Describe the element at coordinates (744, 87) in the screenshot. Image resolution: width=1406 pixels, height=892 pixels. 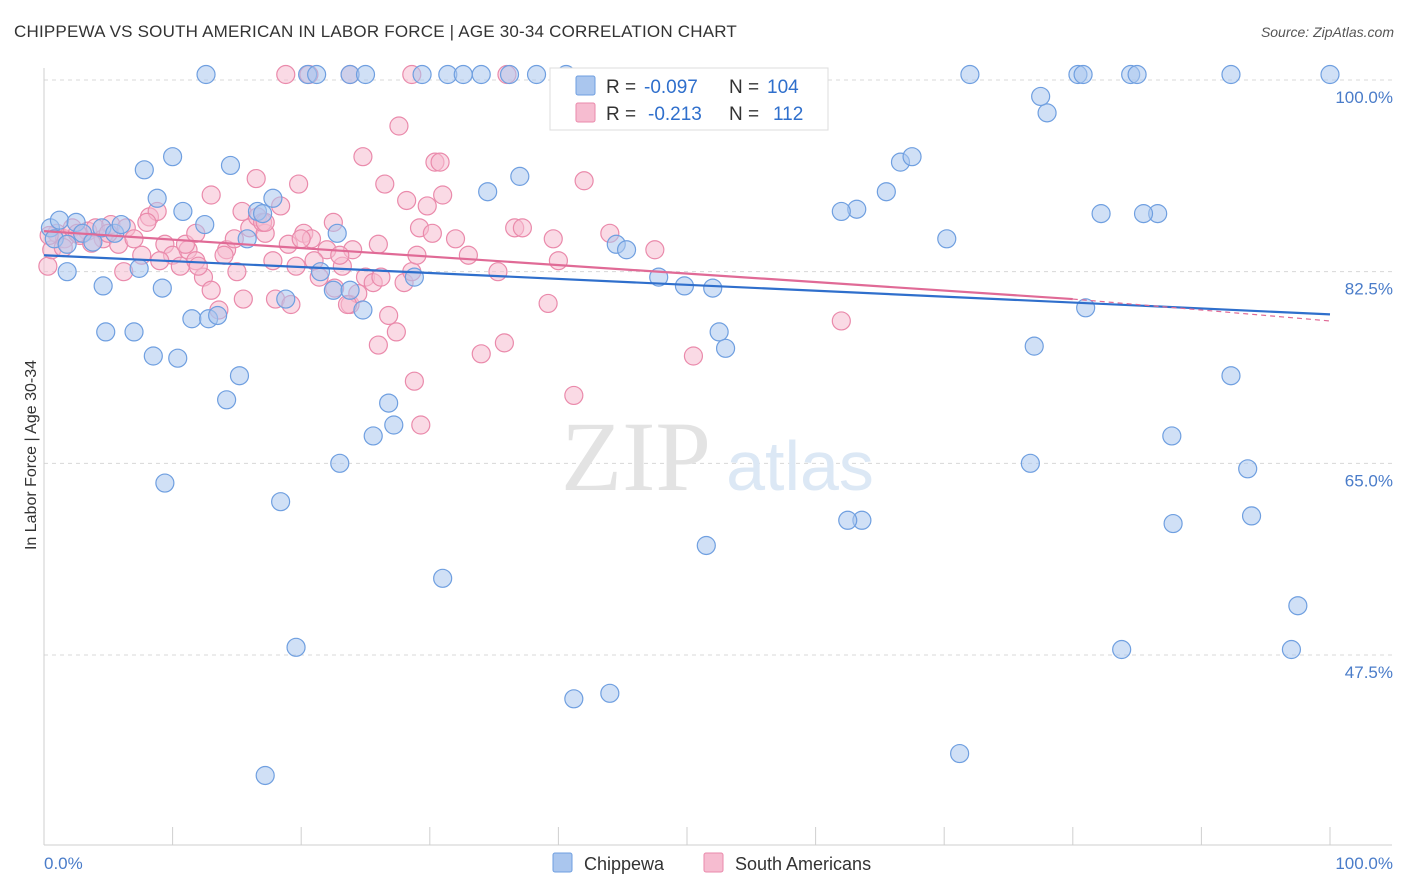
I see `legend-n-label-1: N =` at that location.